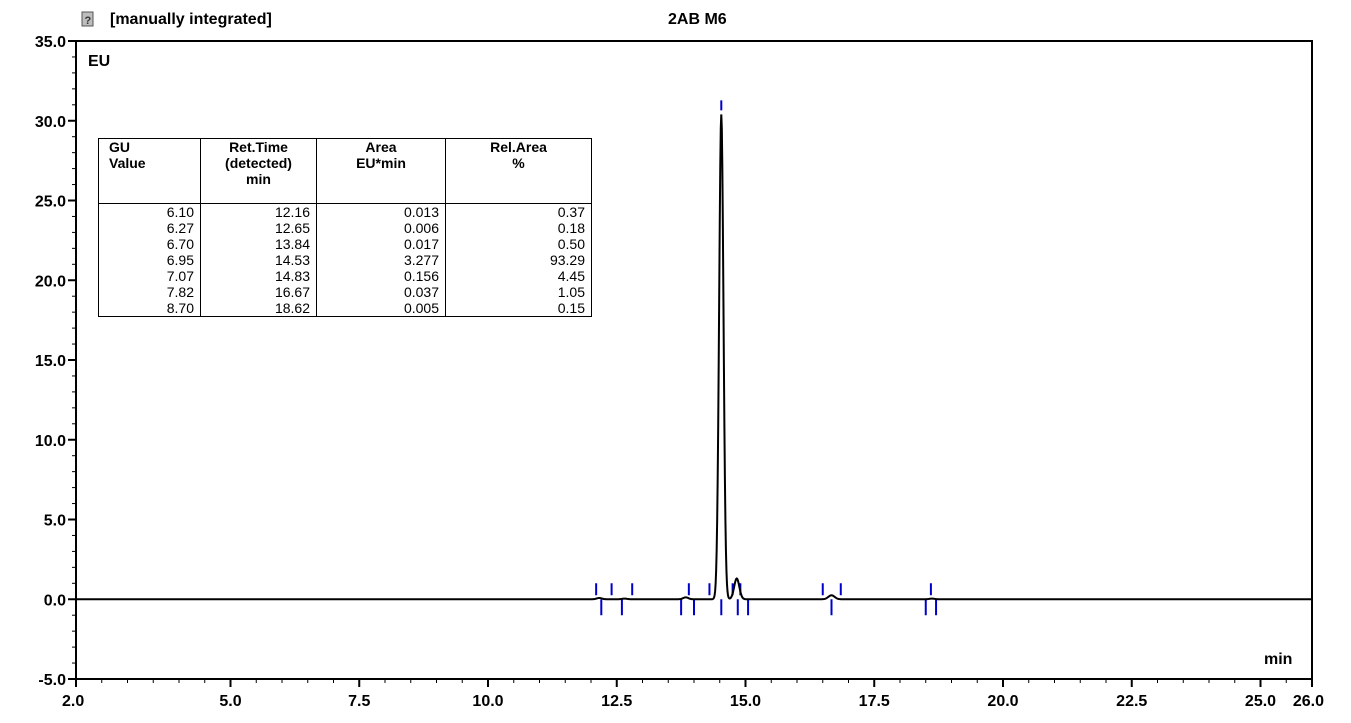 The image size is (1351, 723). What do you see at coordinates (230, 701) in the screenshot?
I see `x-tick-label: 5.0` at bounding box center [230, 701].